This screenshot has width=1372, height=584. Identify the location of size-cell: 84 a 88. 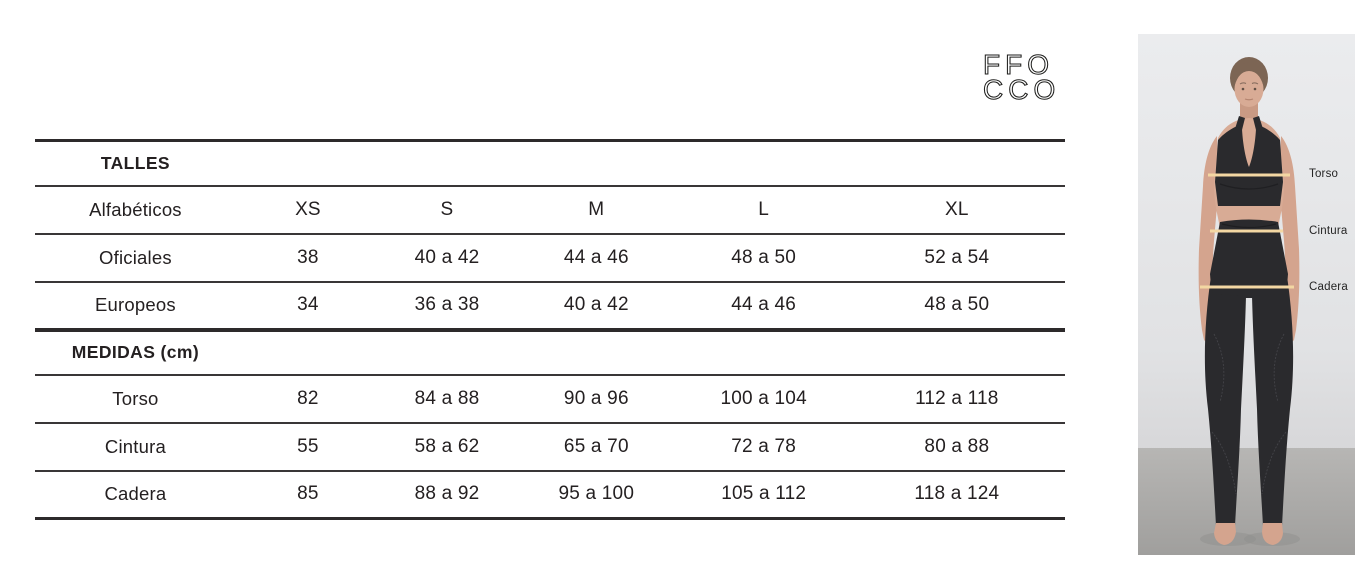
(447, 398).